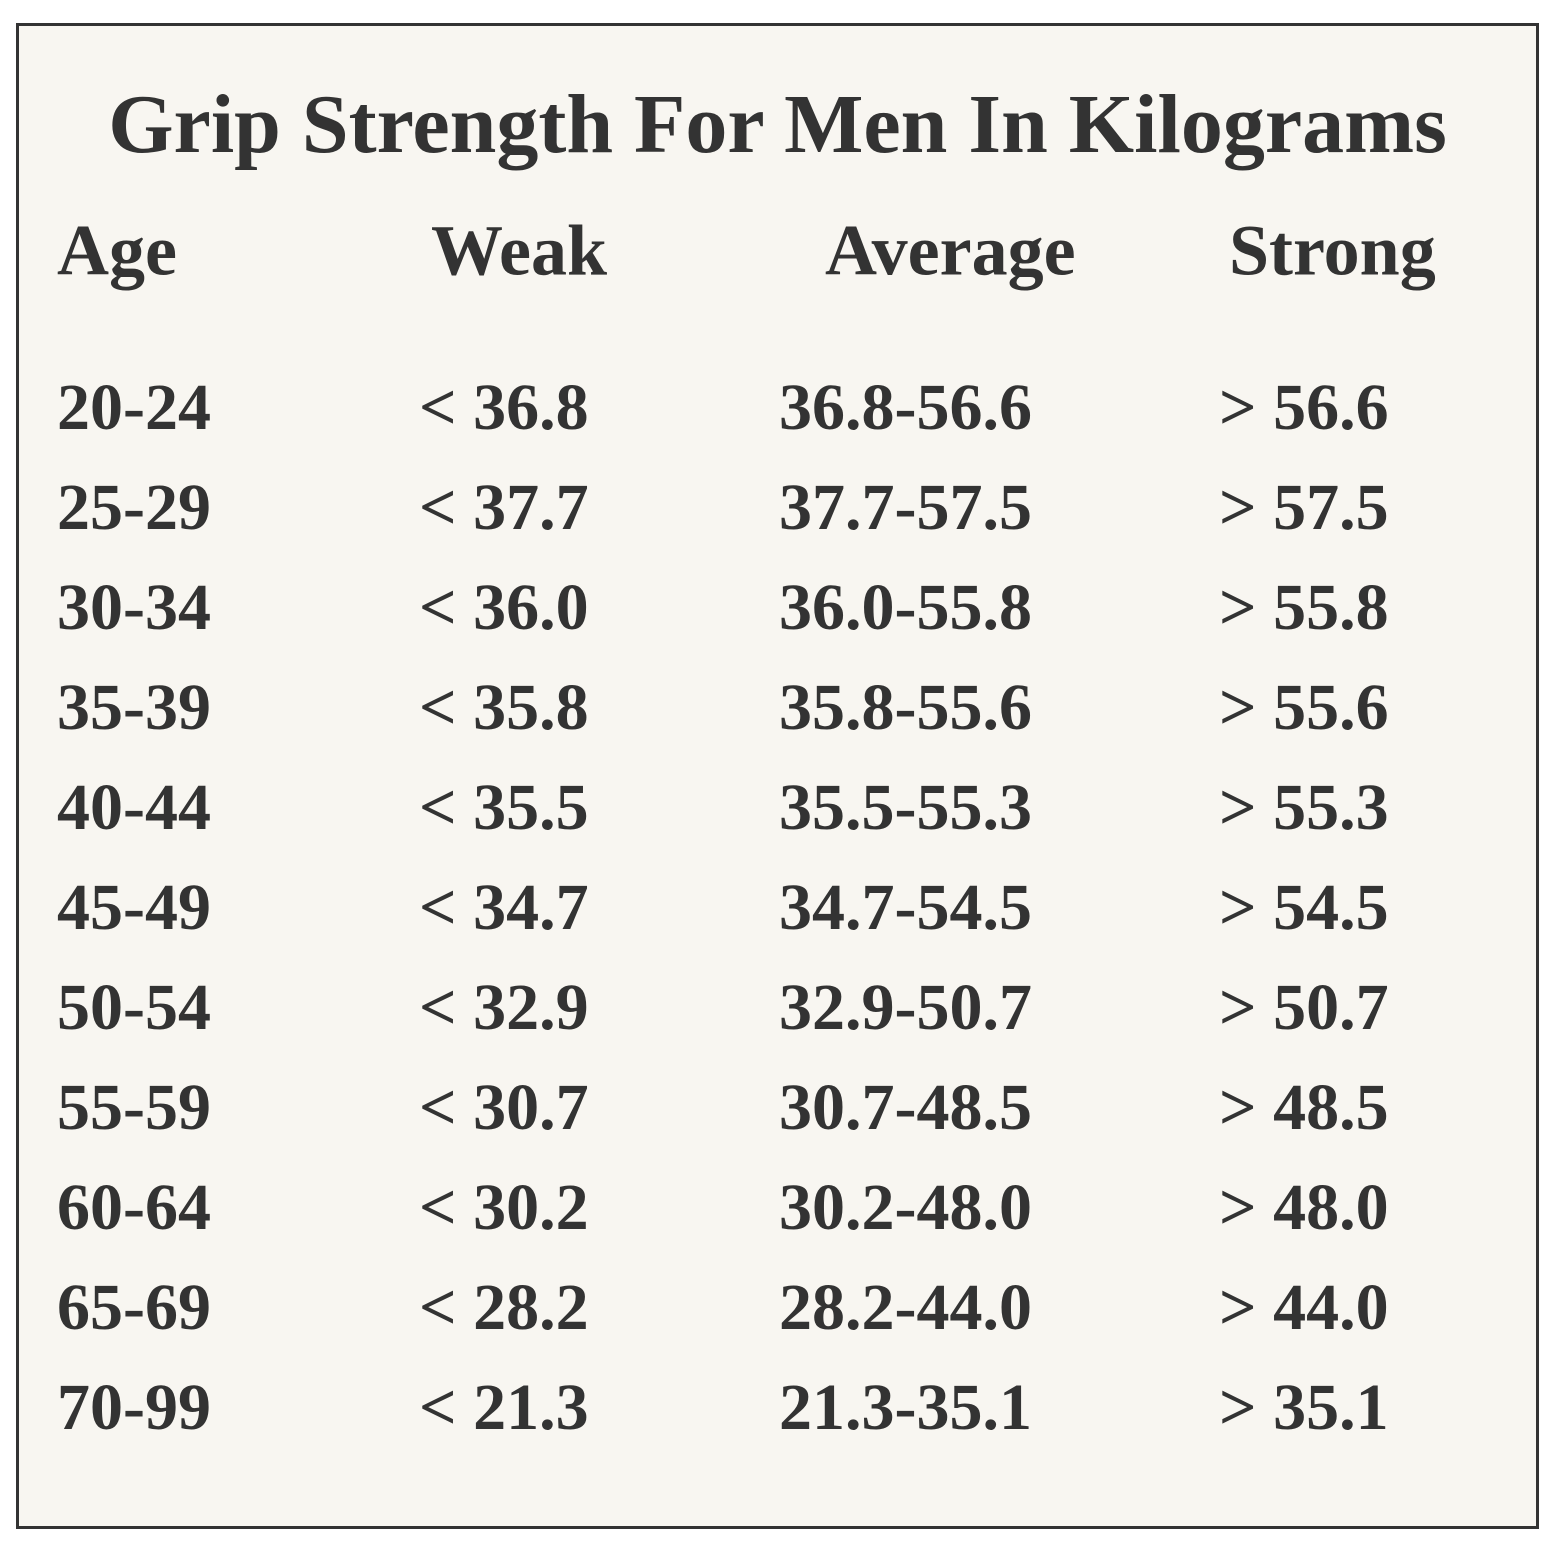 Image resolution: width=1568 pixels, height=1565 pixels. Describe the element at coordinates (1332, 250) in the screenshot. I see `column-header: Strong` at that location.